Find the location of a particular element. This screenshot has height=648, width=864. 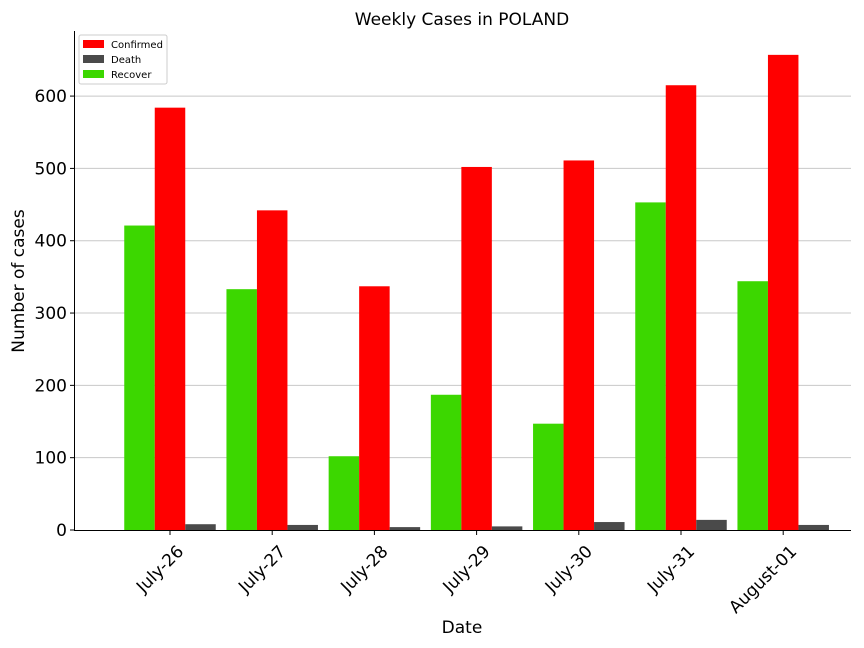

y-tick-label: 0 is located at coordinates (61, 531).